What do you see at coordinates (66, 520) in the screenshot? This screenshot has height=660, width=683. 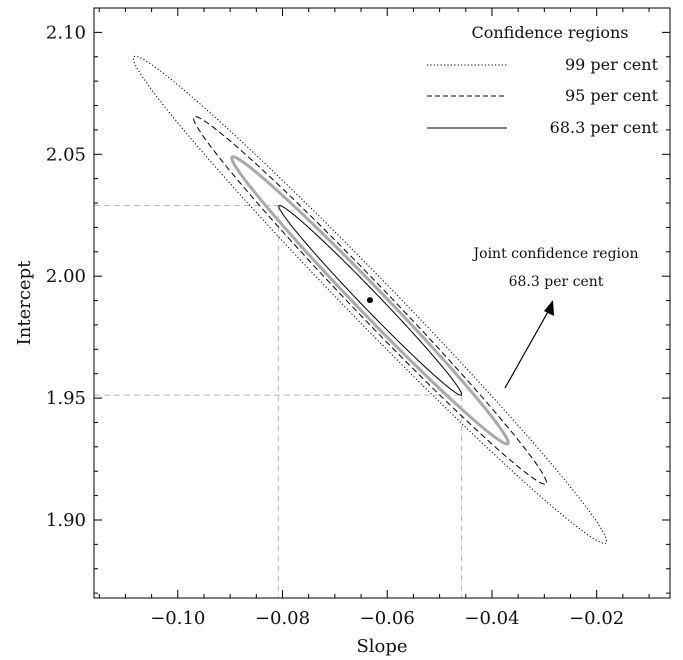 I see `y-tick-label: 1.90` at bounding box center [66, 520].